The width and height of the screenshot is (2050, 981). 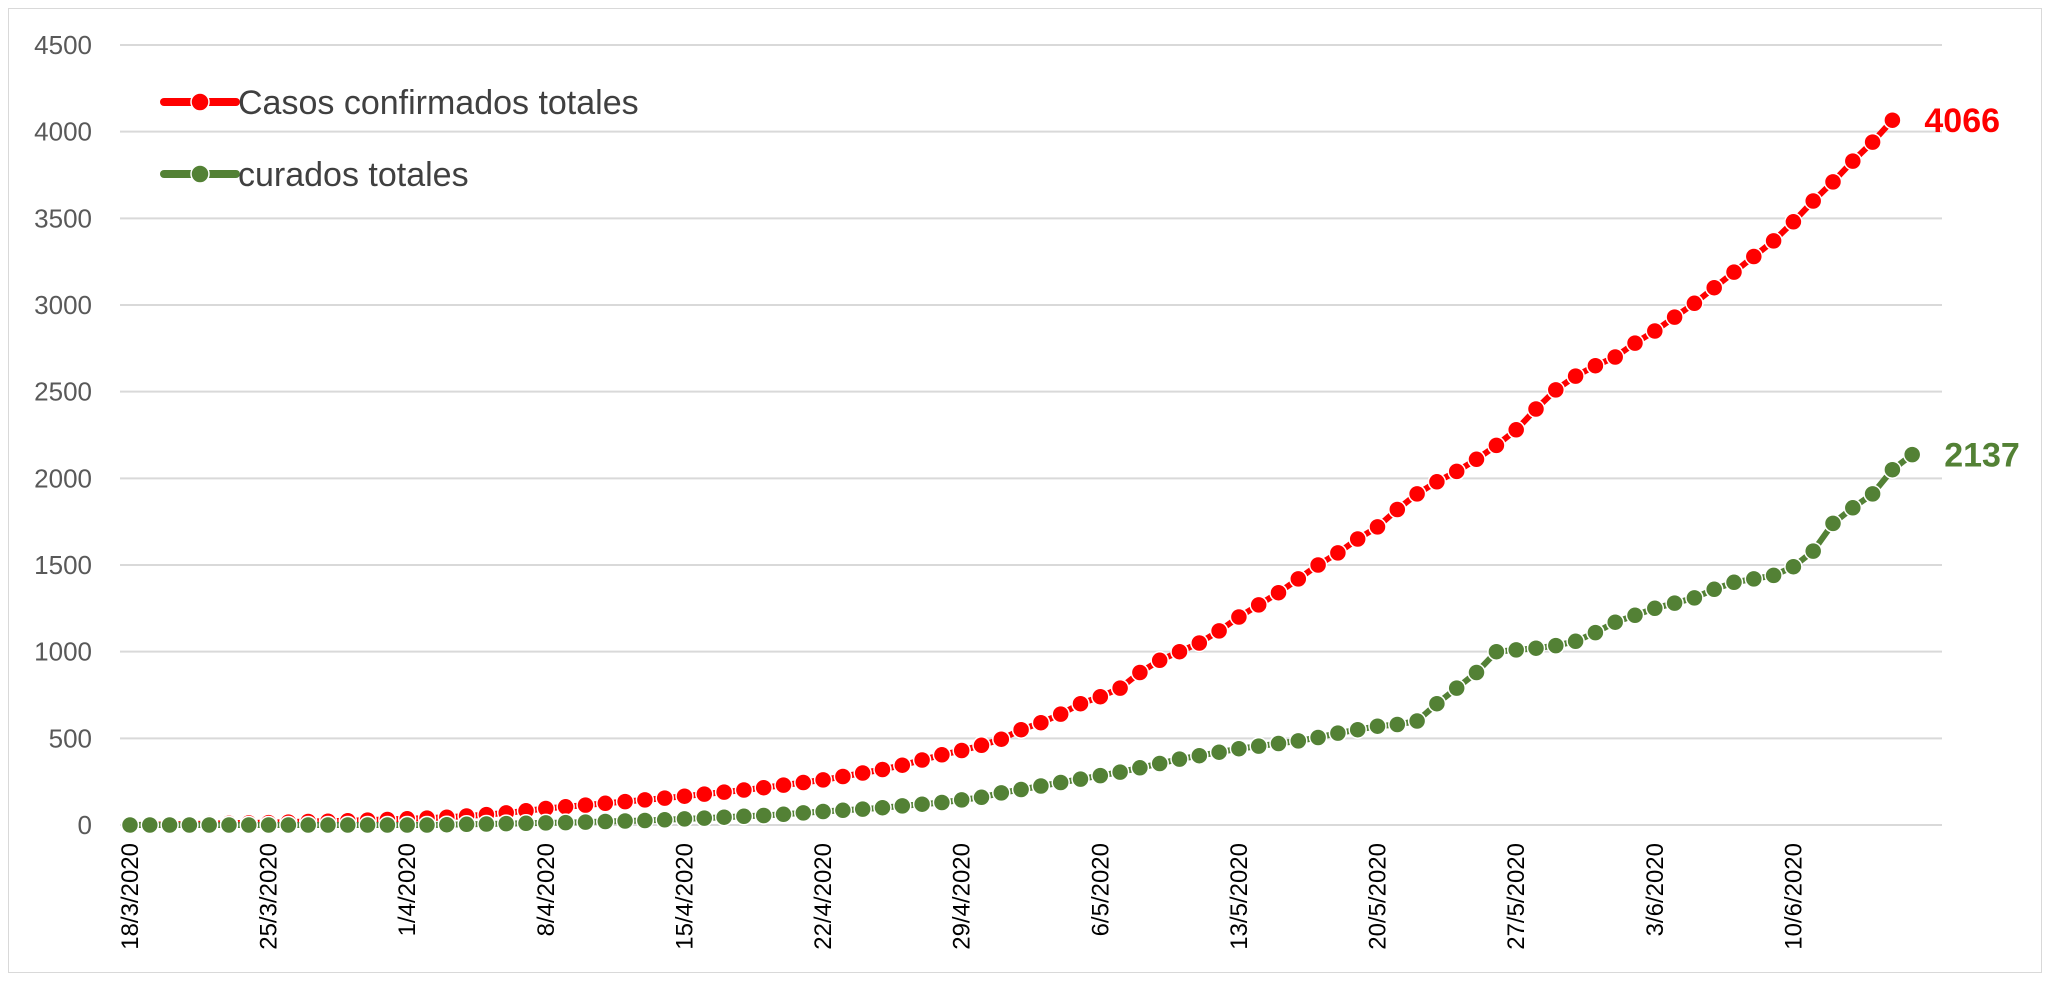 What do you see at coordinates (1378, 896) in the screenshot?
I see `x-tick-label: 20/5/2020` at bounding box center [1378, 896].